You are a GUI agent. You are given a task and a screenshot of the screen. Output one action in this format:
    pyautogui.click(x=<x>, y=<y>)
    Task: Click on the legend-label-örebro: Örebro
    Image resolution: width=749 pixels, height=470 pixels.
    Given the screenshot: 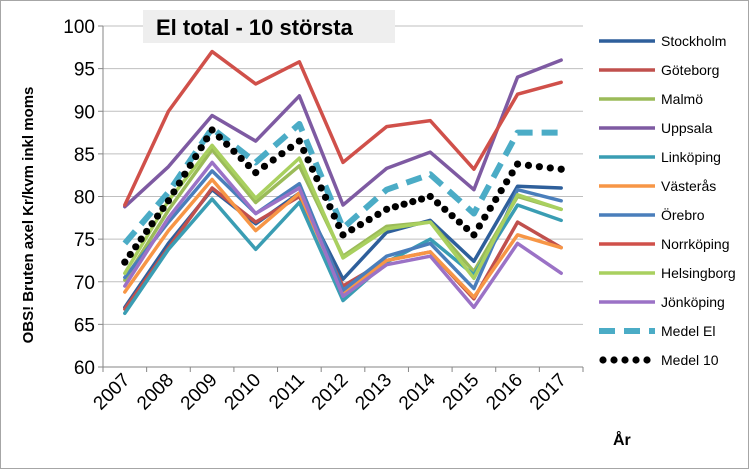 What is the action you would take?
    pyautogui.click(x=683, y=214)
    